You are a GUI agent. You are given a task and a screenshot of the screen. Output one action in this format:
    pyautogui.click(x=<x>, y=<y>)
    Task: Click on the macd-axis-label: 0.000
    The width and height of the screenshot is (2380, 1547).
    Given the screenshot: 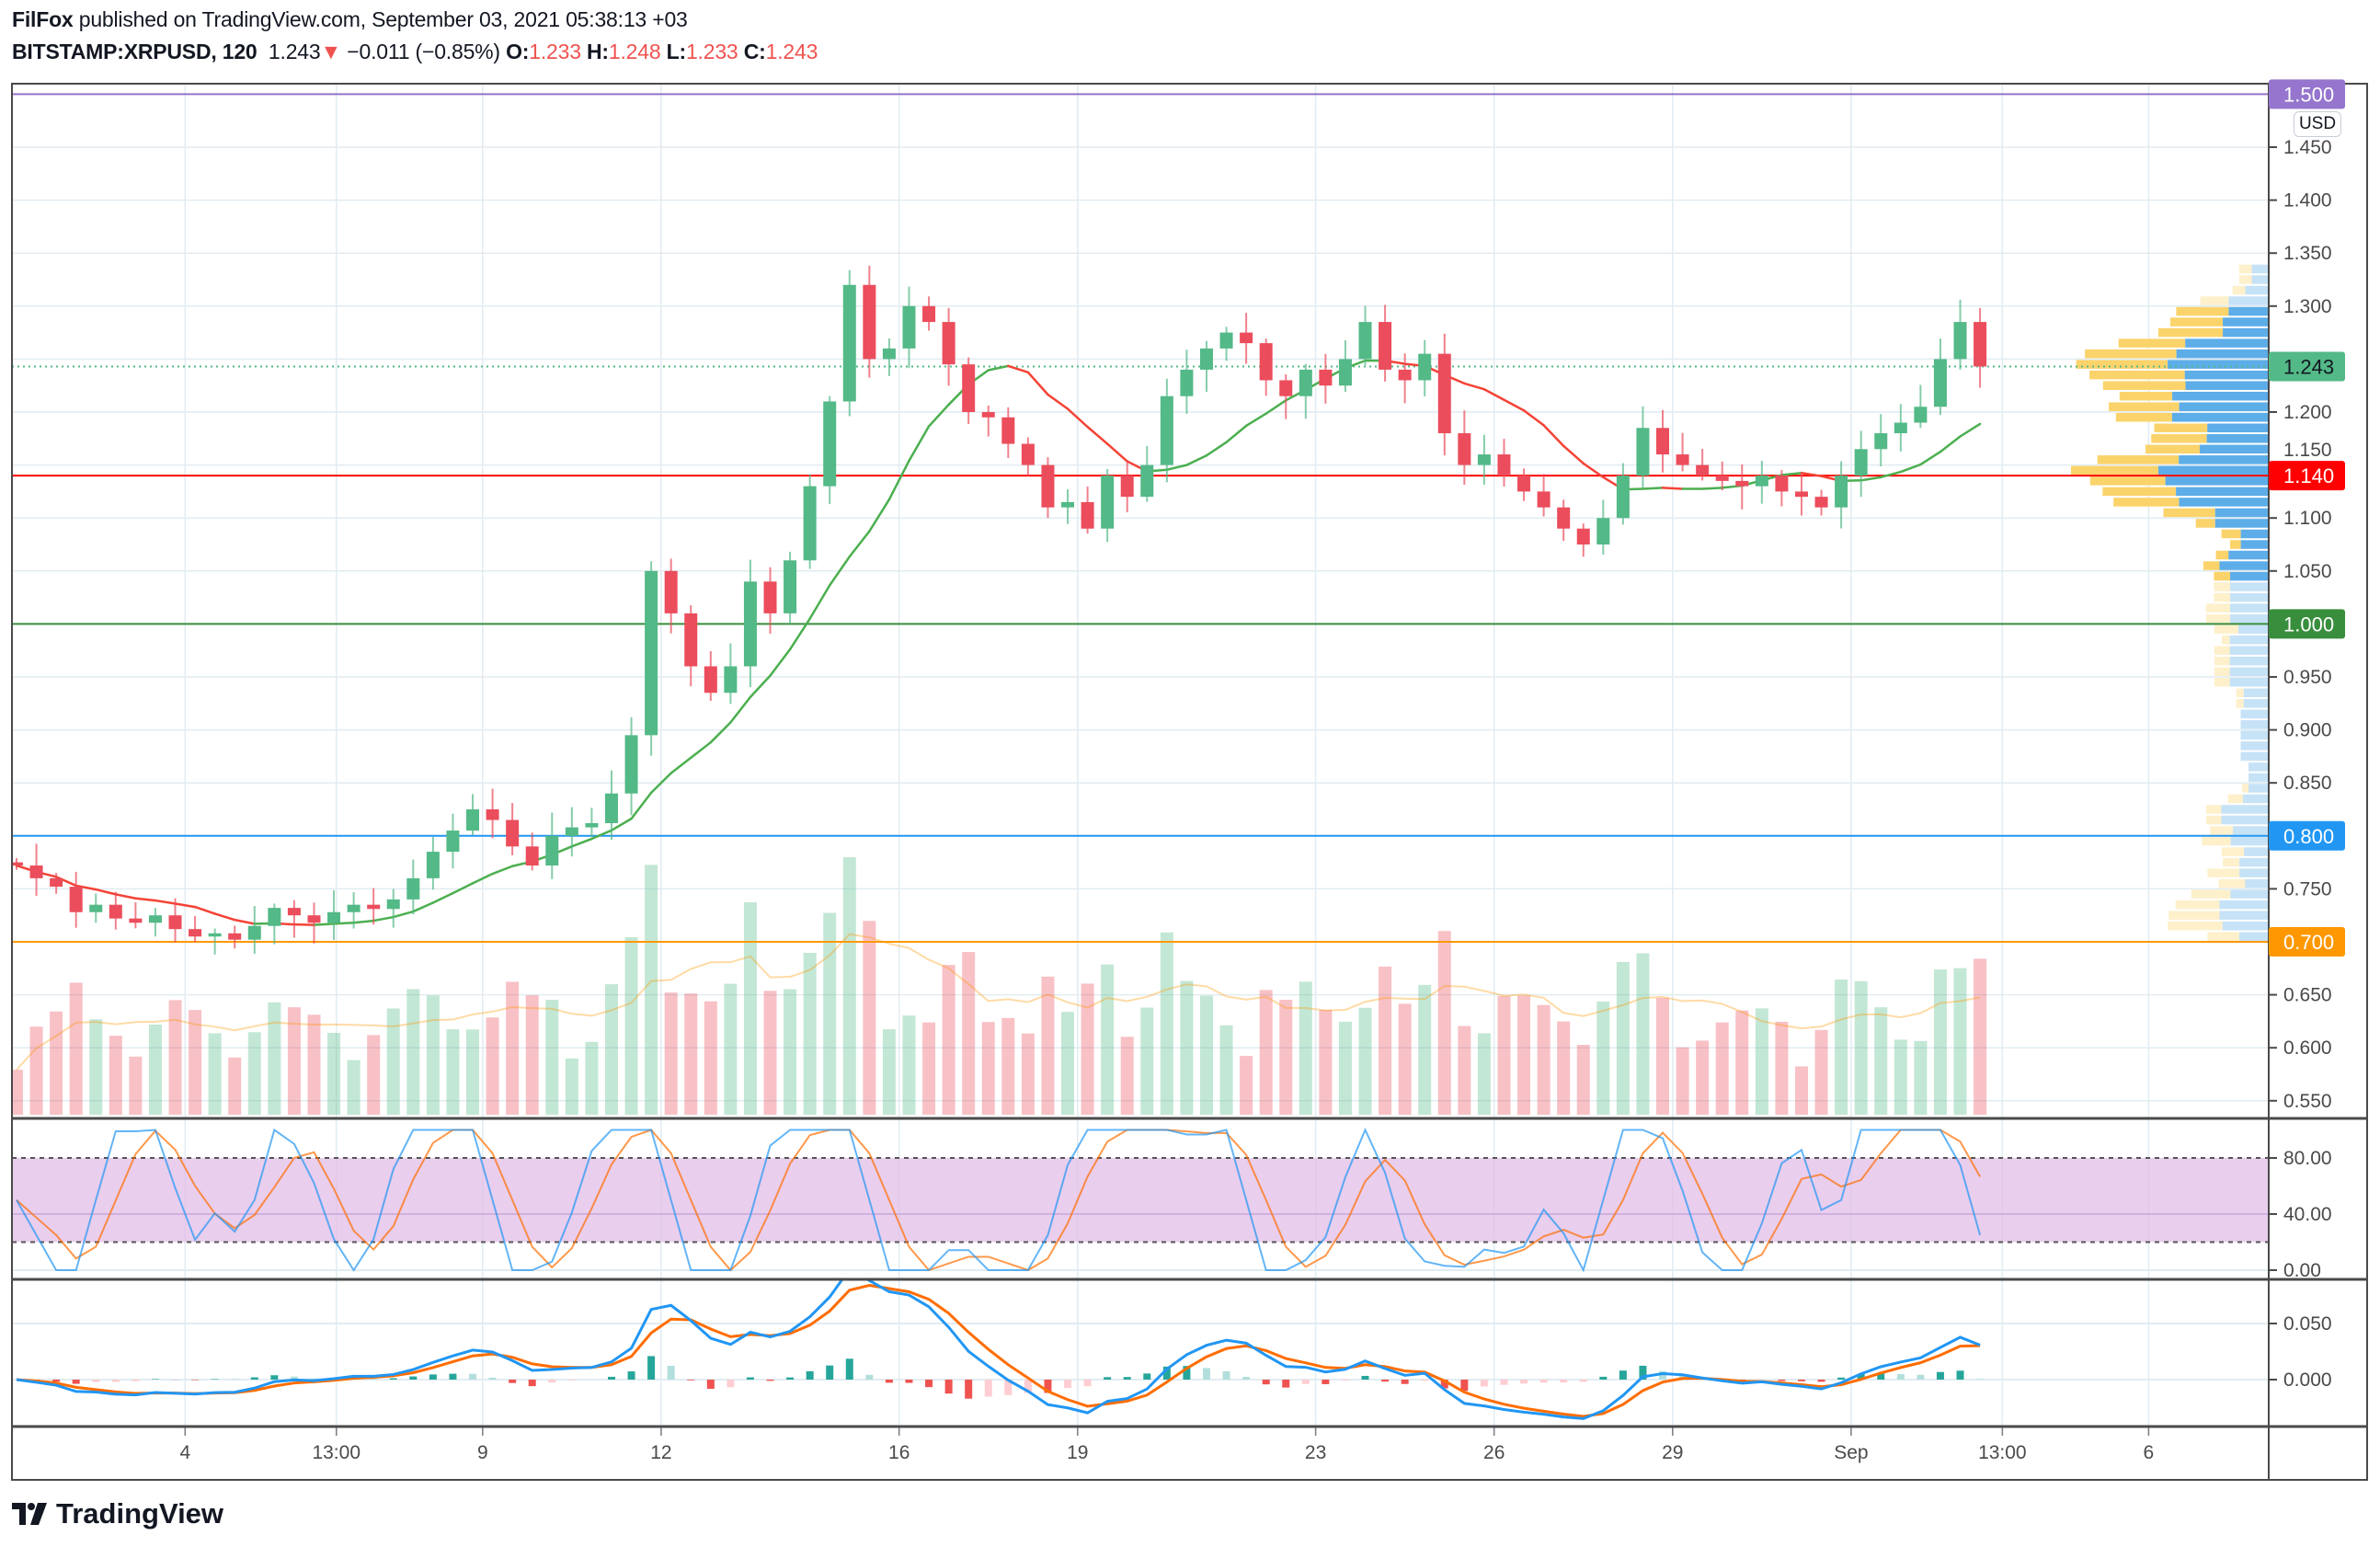 What is the action you would take?
    pyautogui.click(x=2307, y=1380)
    